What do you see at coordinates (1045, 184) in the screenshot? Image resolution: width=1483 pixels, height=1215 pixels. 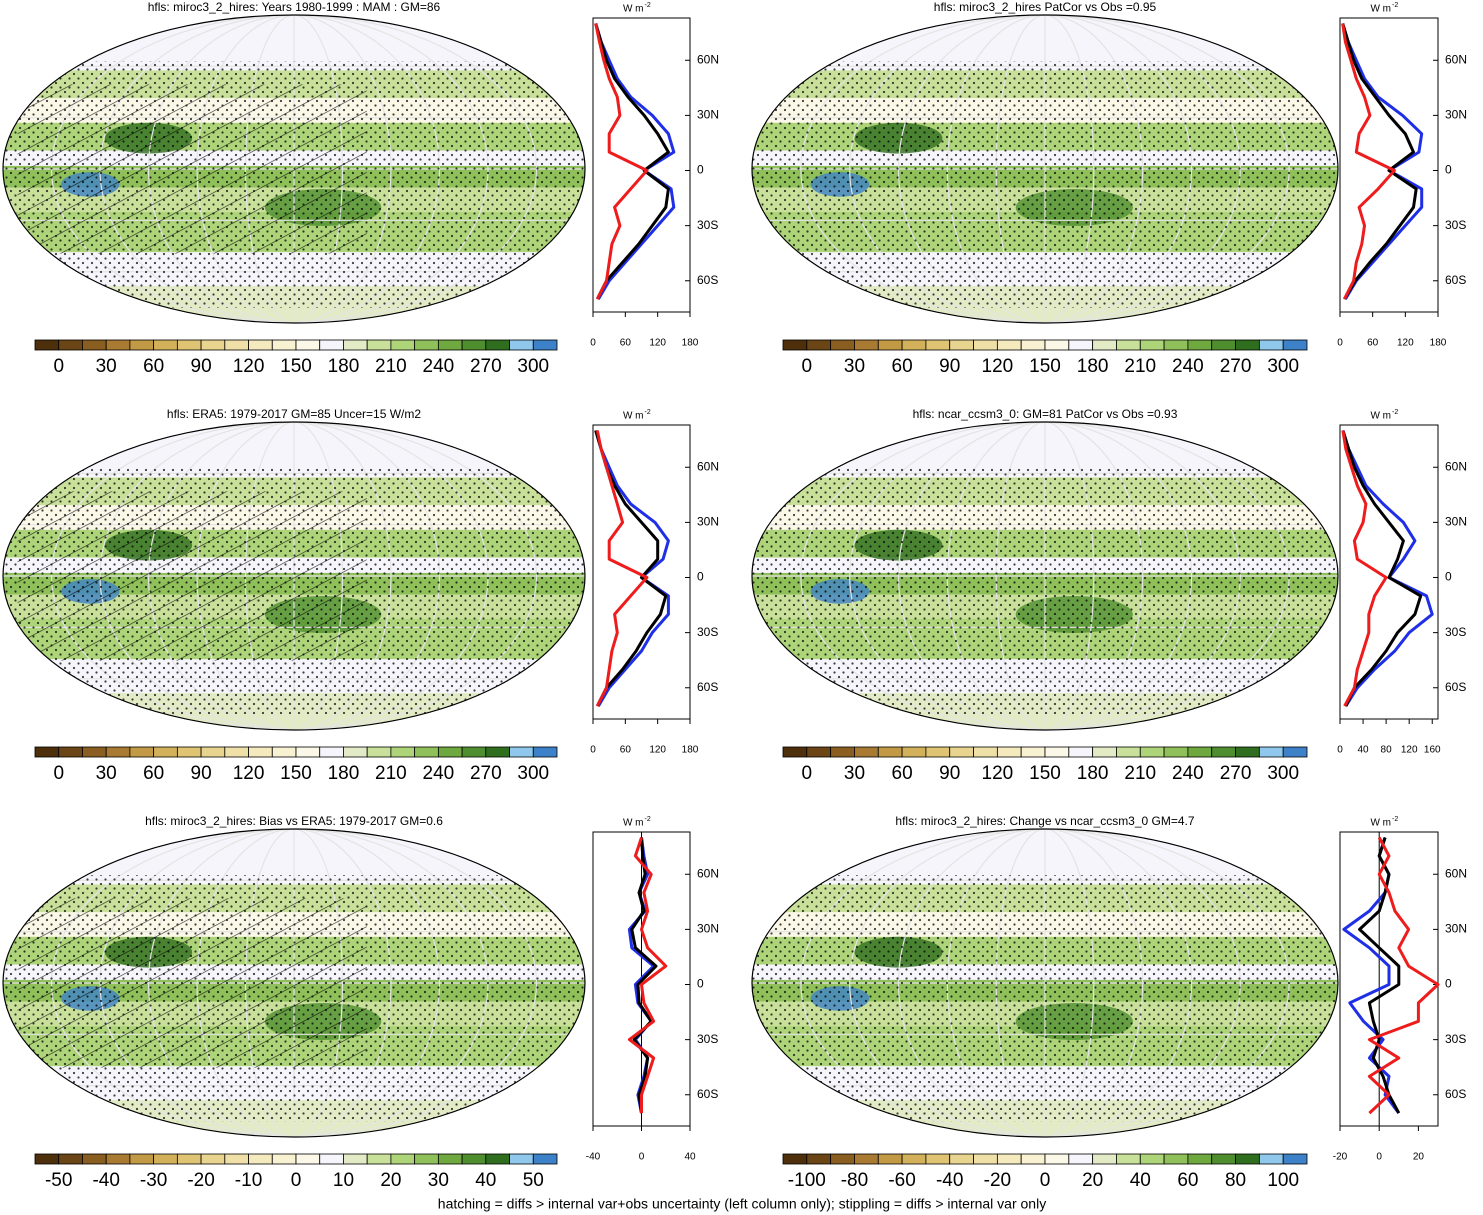 I see `stippling` at bounding box center [1045, 184].